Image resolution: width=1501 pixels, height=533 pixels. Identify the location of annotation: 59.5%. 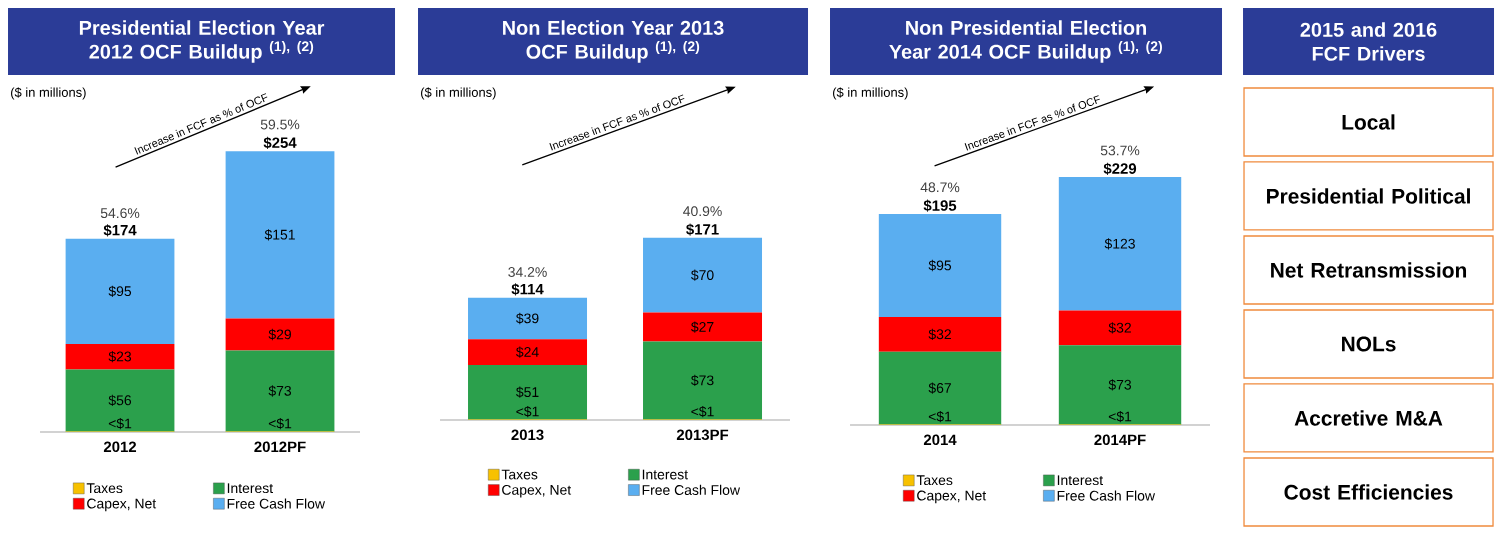
(280, 124).